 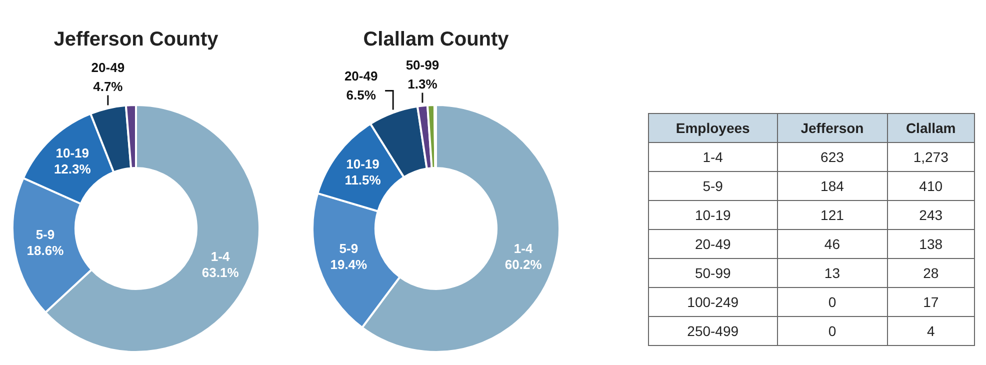 What do you see at coordinates (930, 331) in the screenshot?
I see `data-label: 4` at bounding box center [930, 331].